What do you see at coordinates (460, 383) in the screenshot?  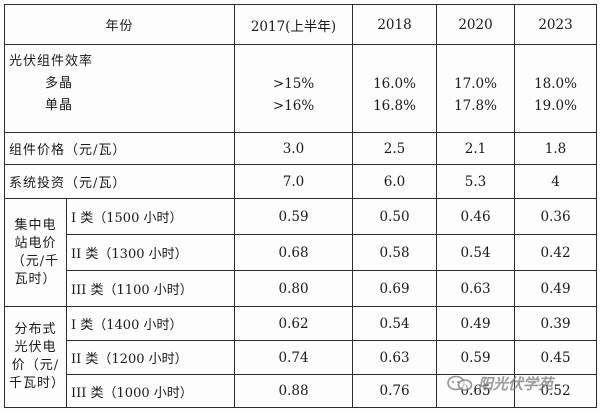 I see `wechat-logo-icon` at bounding box center [460, 383].